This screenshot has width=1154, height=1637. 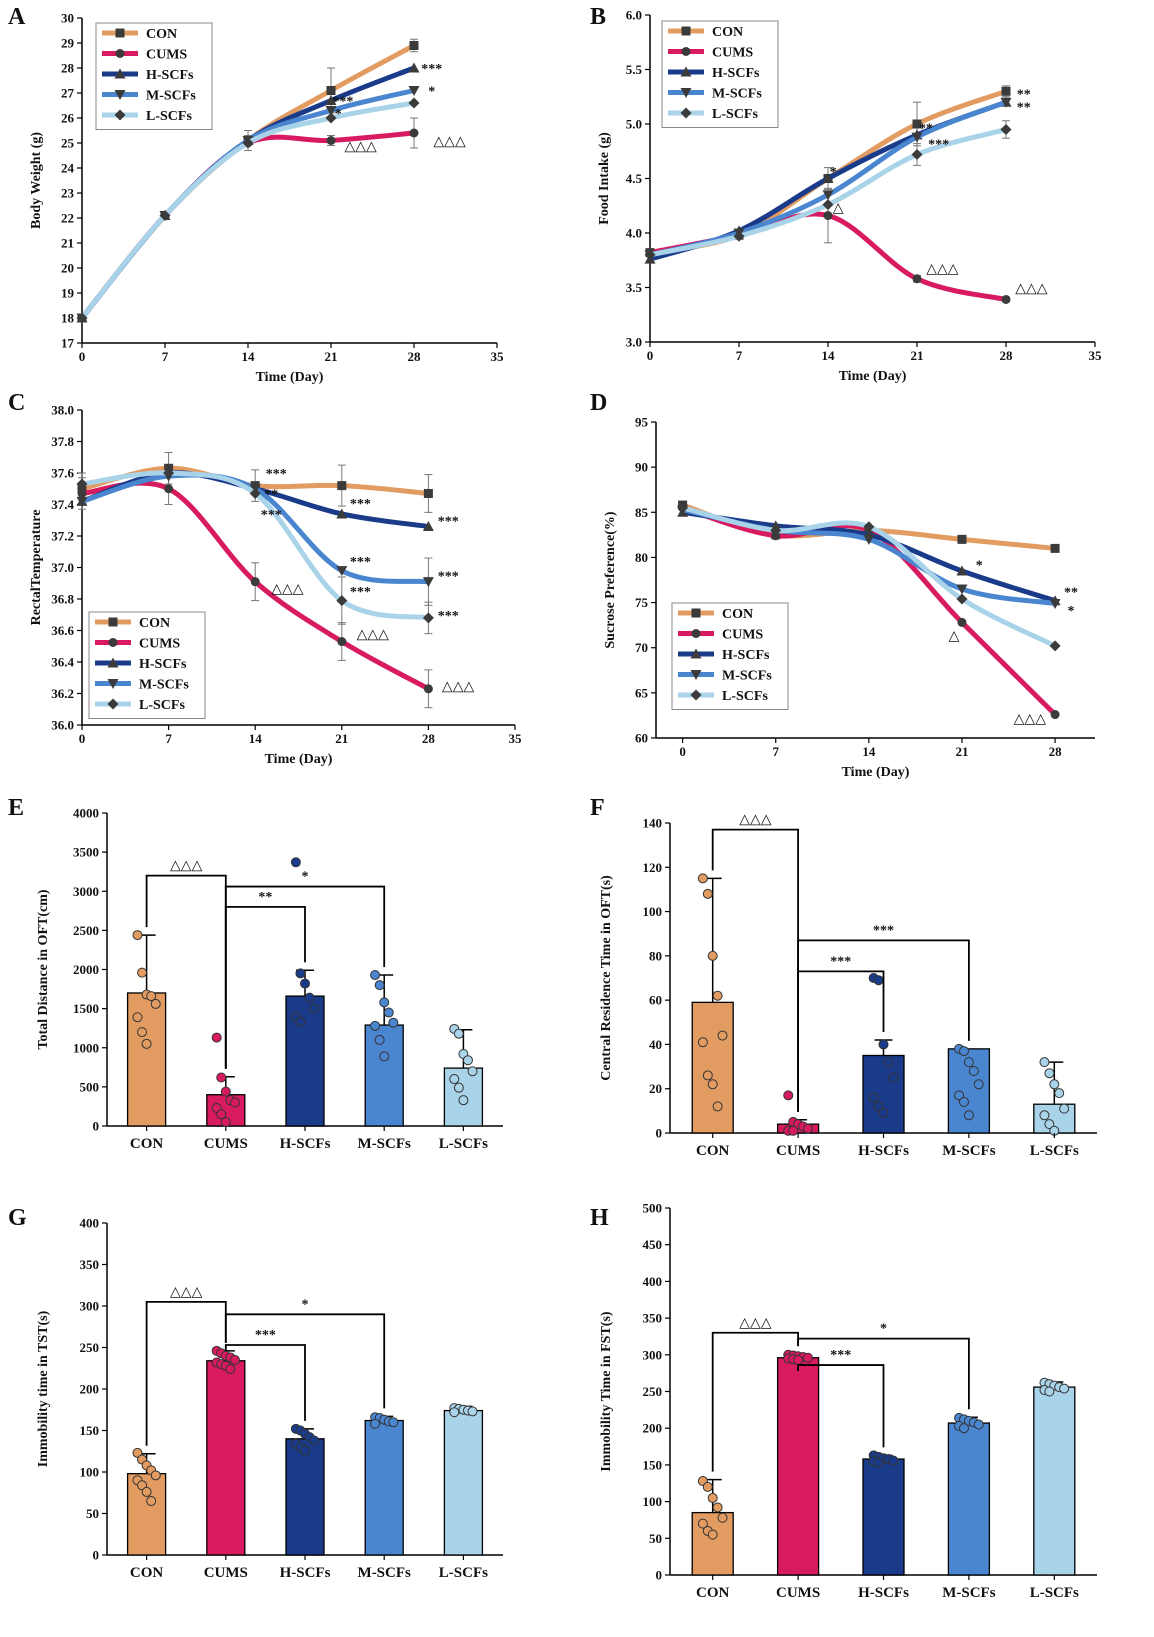 What do you see at coordinates (642, 692) in the screenshot?
I see `y-tick-label: 65` at bounding box center [642, 692].